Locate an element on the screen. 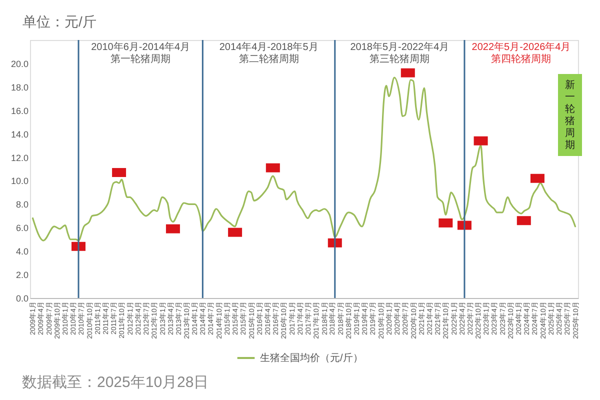 The width and height of the screenshot is (600, 400). annotation: 新一轮猪周期 is located at coordinates (570, 115).